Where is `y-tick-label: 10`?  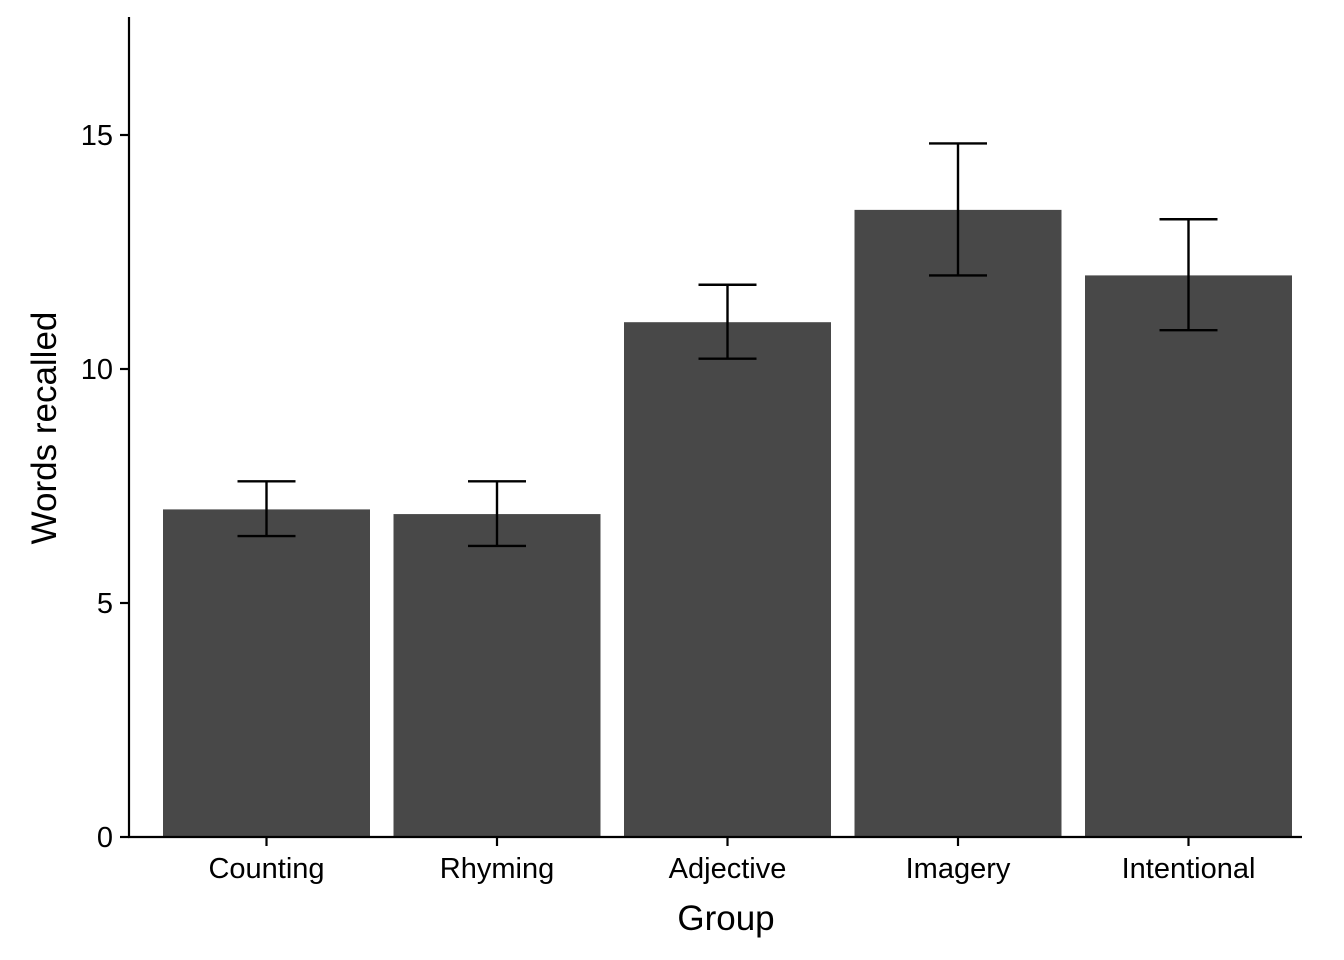 y-tick-label: 10 is located at coordinates (97, 370).